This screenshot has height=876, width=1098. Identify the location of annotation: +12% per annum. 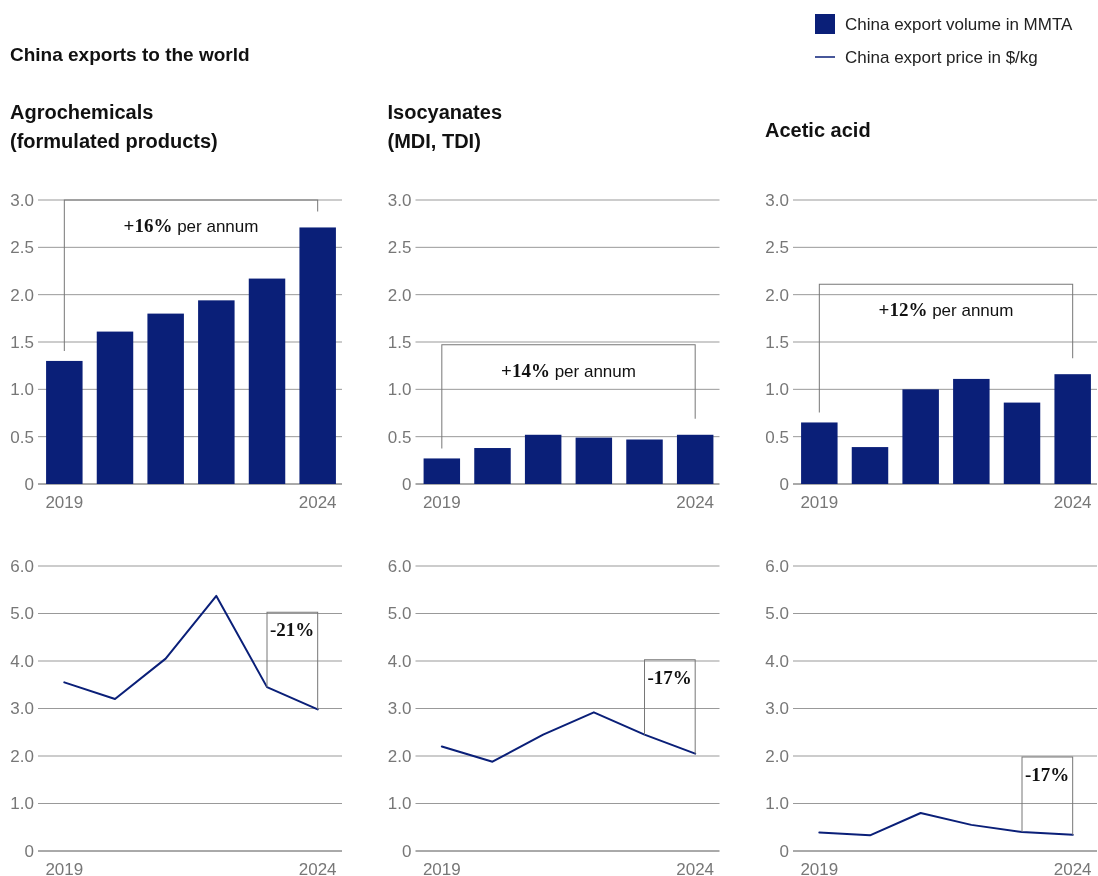
(946, 310).